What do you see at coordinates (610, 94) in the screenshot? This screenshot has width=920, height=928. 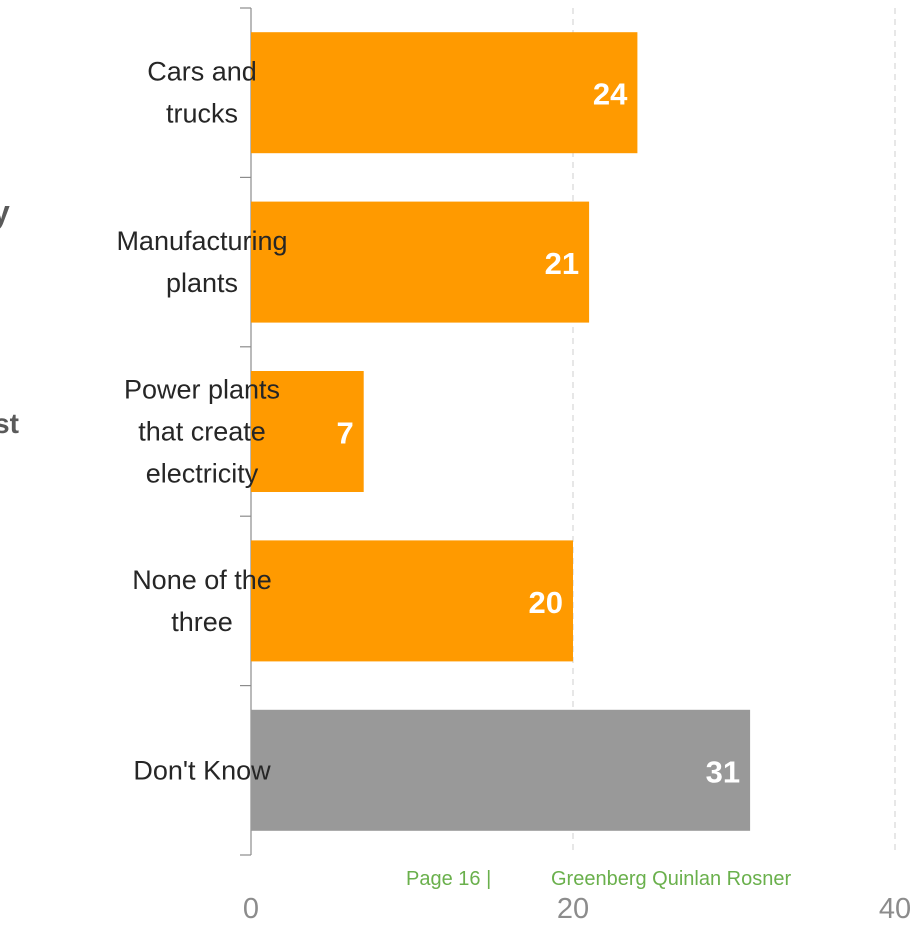 I see `bar-value-label-0: 24` at bounding box center [610, 94].